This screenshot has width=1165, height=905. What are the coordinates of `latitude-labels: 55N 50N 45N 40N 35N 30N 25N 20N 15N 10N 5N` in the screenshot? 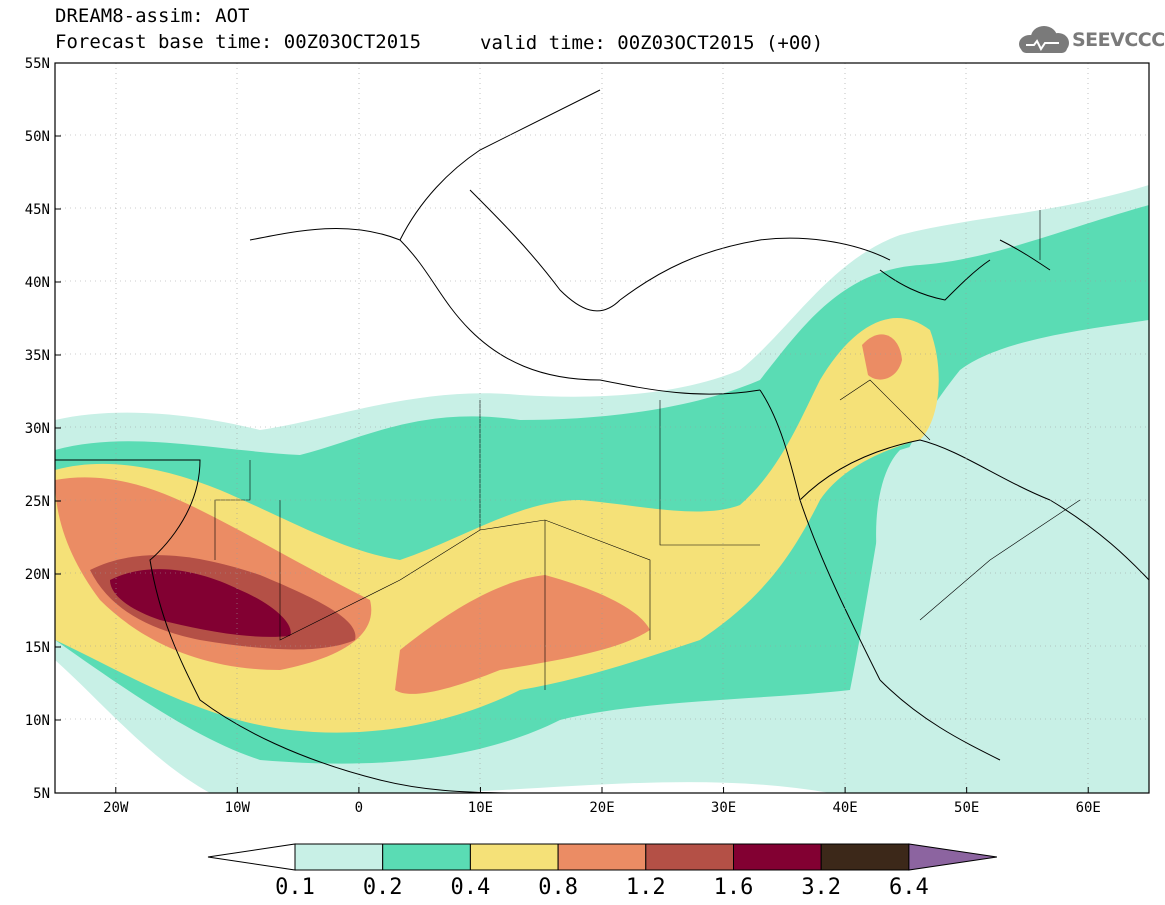 It's located at (43, 429).